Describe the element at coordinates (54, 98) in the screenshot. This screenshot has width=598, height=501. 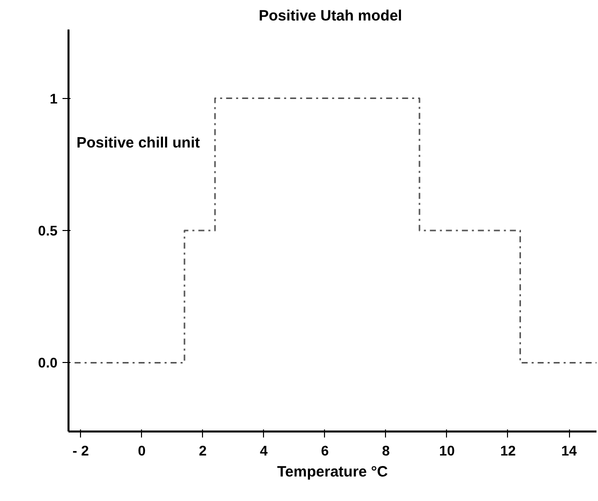
I see `y-tick-label: 1` at that location.